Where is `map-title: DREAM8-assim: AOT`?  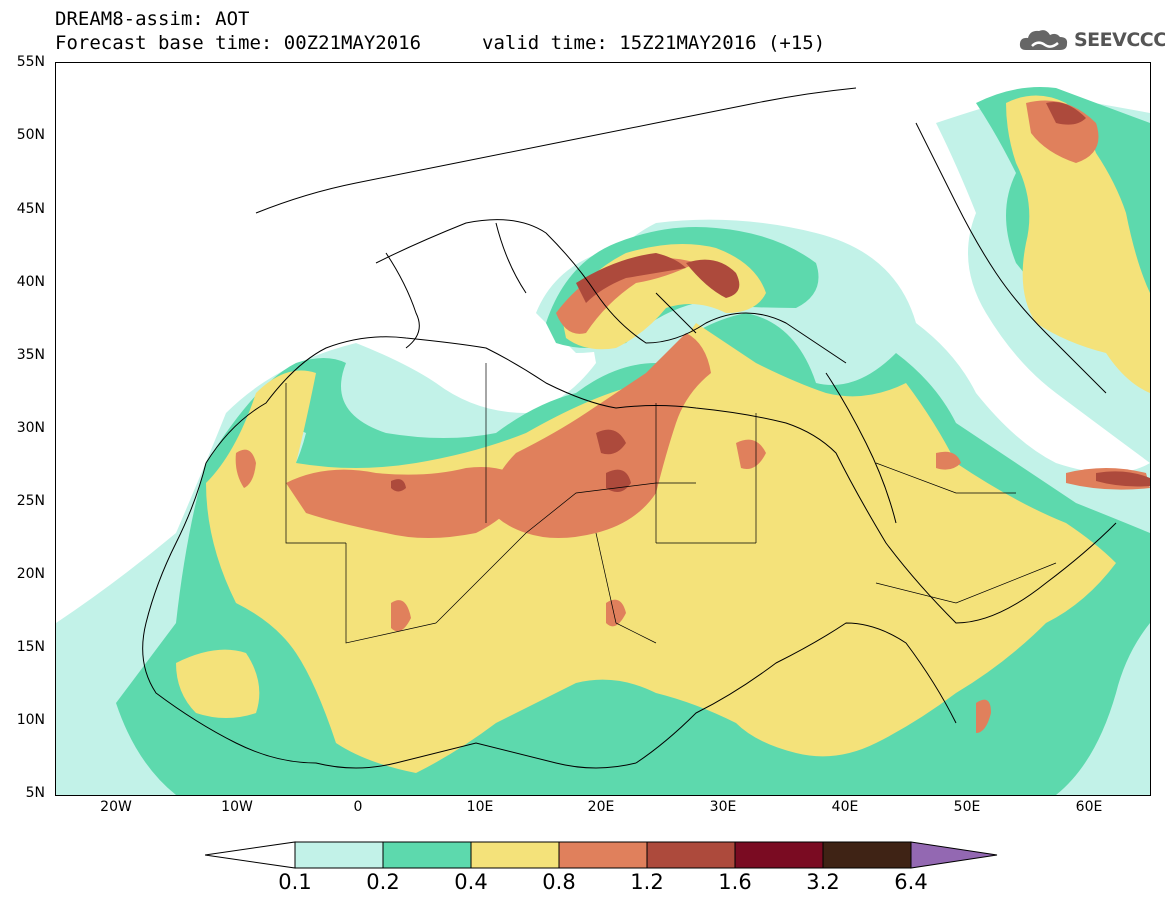 map-title: DREAM8-assim: AOT is located at coordinates (152, 19).